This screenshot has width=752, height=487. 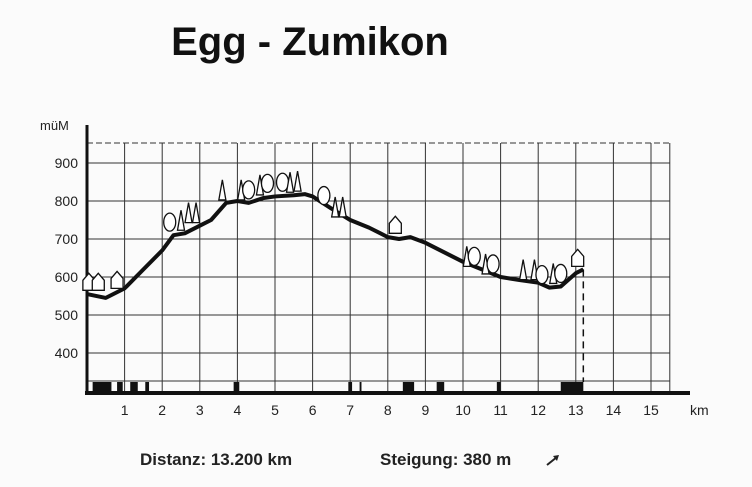 I want to click on x-tick-label: 4, so click(x=238, y=410).